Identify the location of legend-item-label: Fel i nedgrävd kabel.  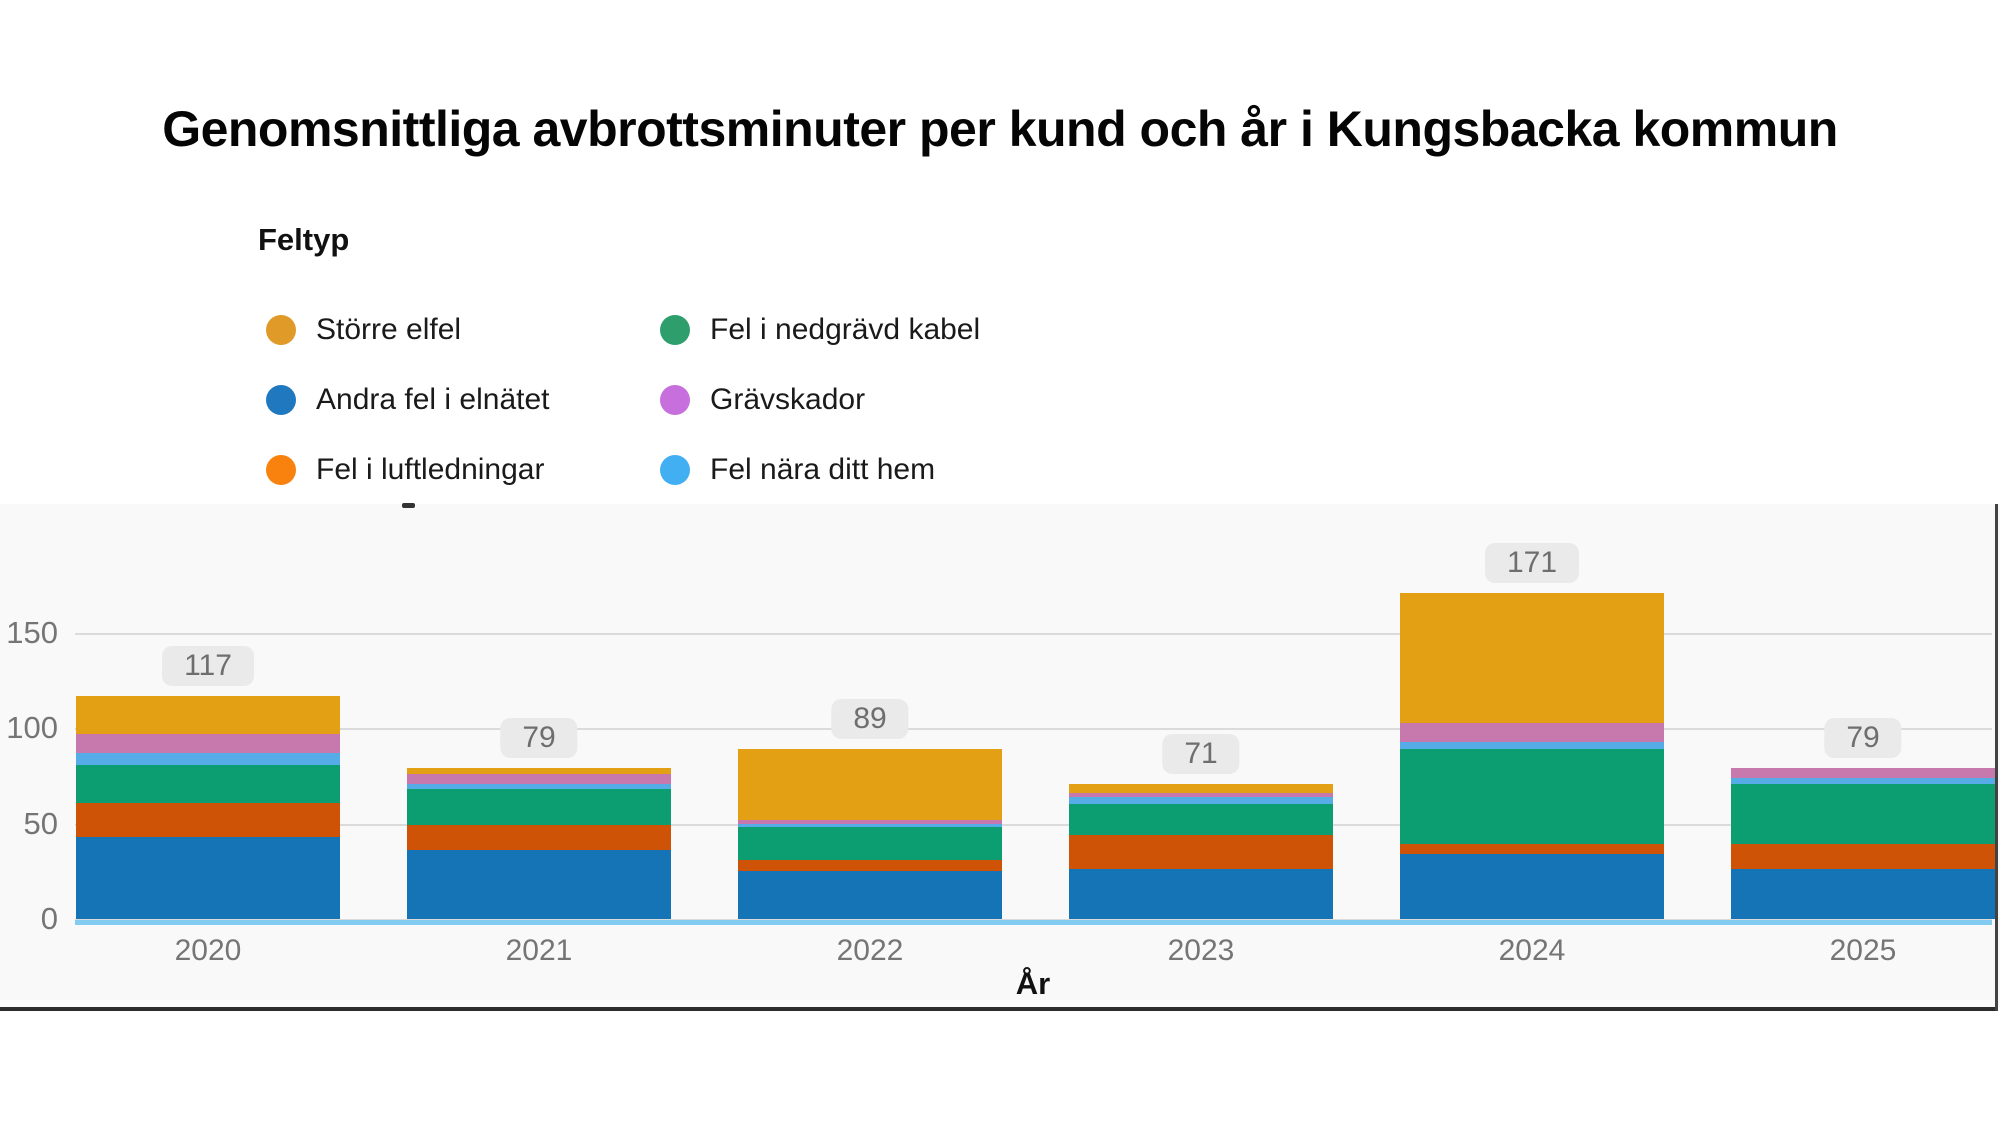
(845, 329).